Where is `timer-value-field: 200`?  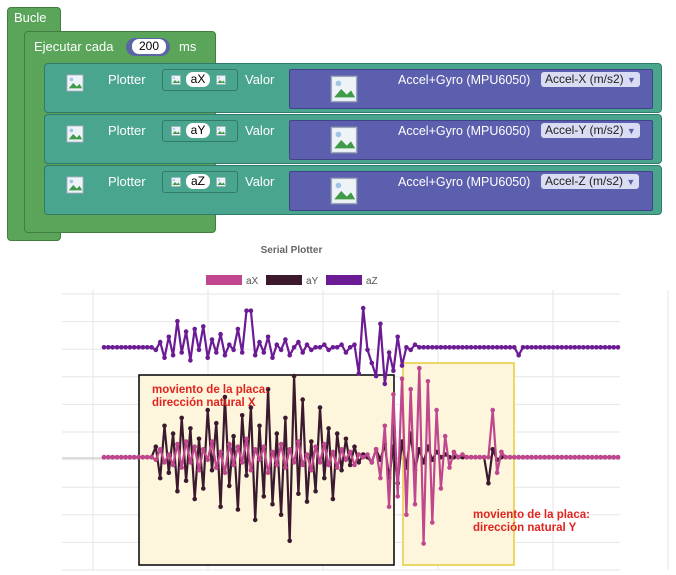 timer-value-field: 200 is located at coordinates (149, 46).